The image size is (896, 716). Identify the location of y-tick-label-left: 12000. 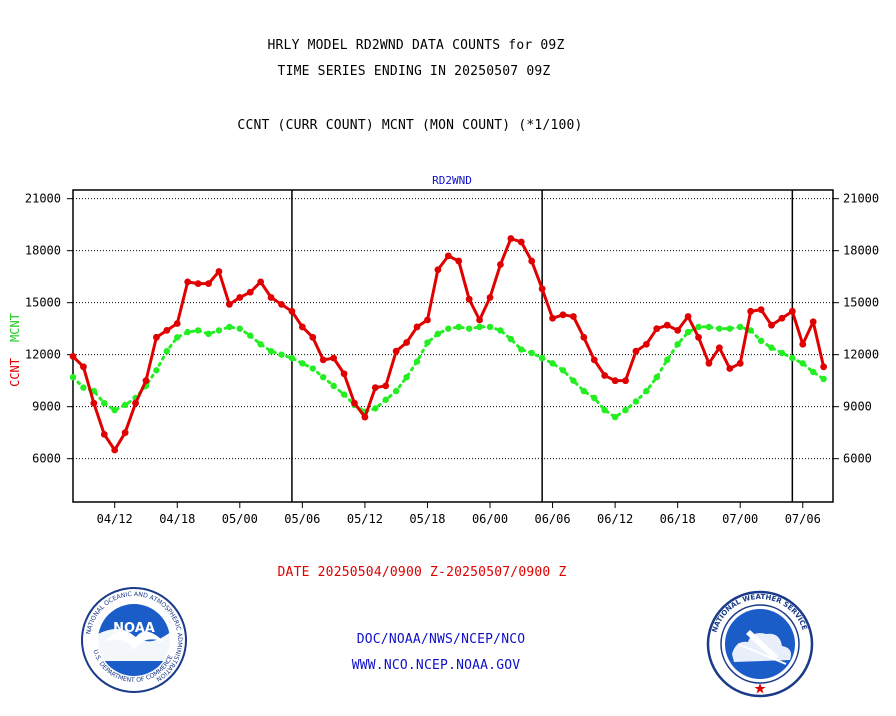
(43, 355).